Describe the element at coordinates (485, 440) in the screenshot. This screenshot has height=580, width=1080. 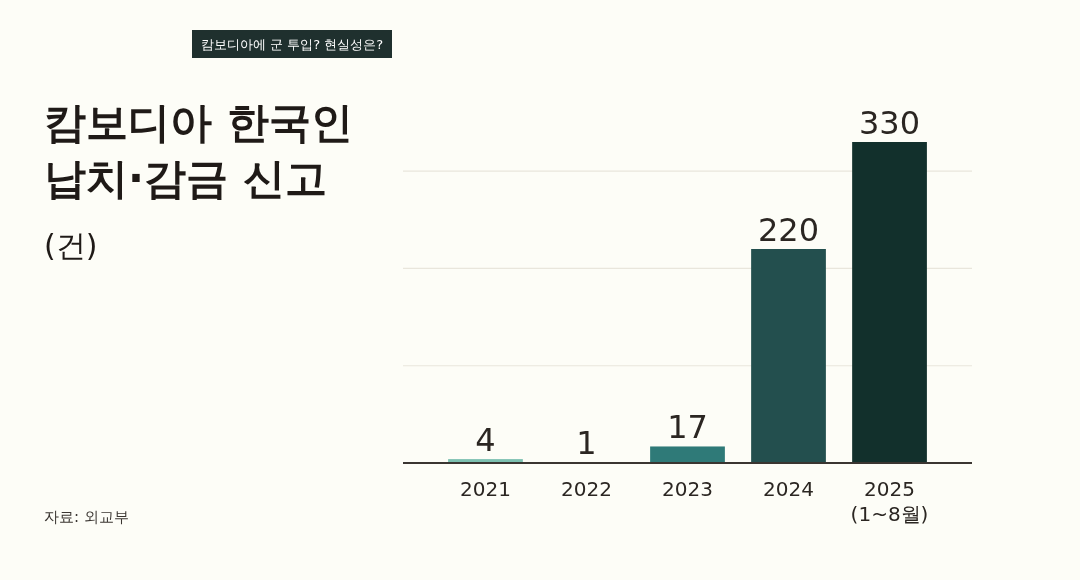
I see `data-label: 4` at that location.